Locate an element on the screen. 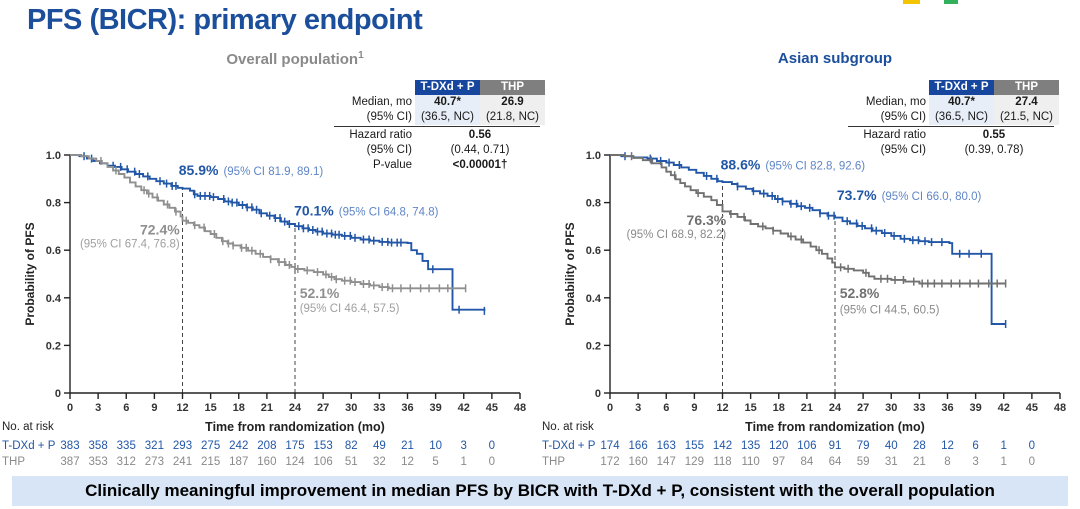  risk-count: 97 is located at coordinates (778, 462).